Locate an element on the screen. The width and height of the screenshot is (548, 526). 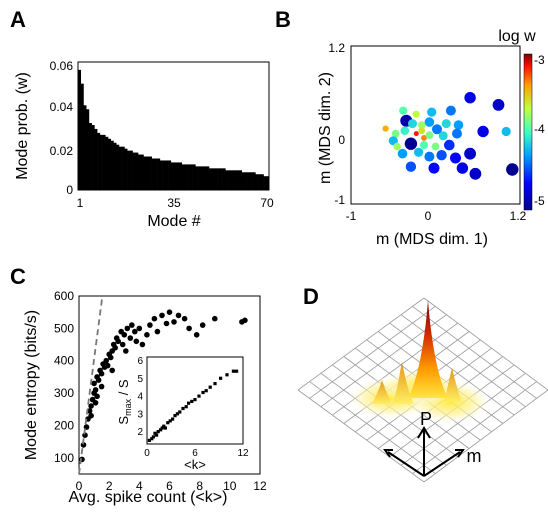
panel-c-inset-ytick: 3 is located at coordinates (140, 414).